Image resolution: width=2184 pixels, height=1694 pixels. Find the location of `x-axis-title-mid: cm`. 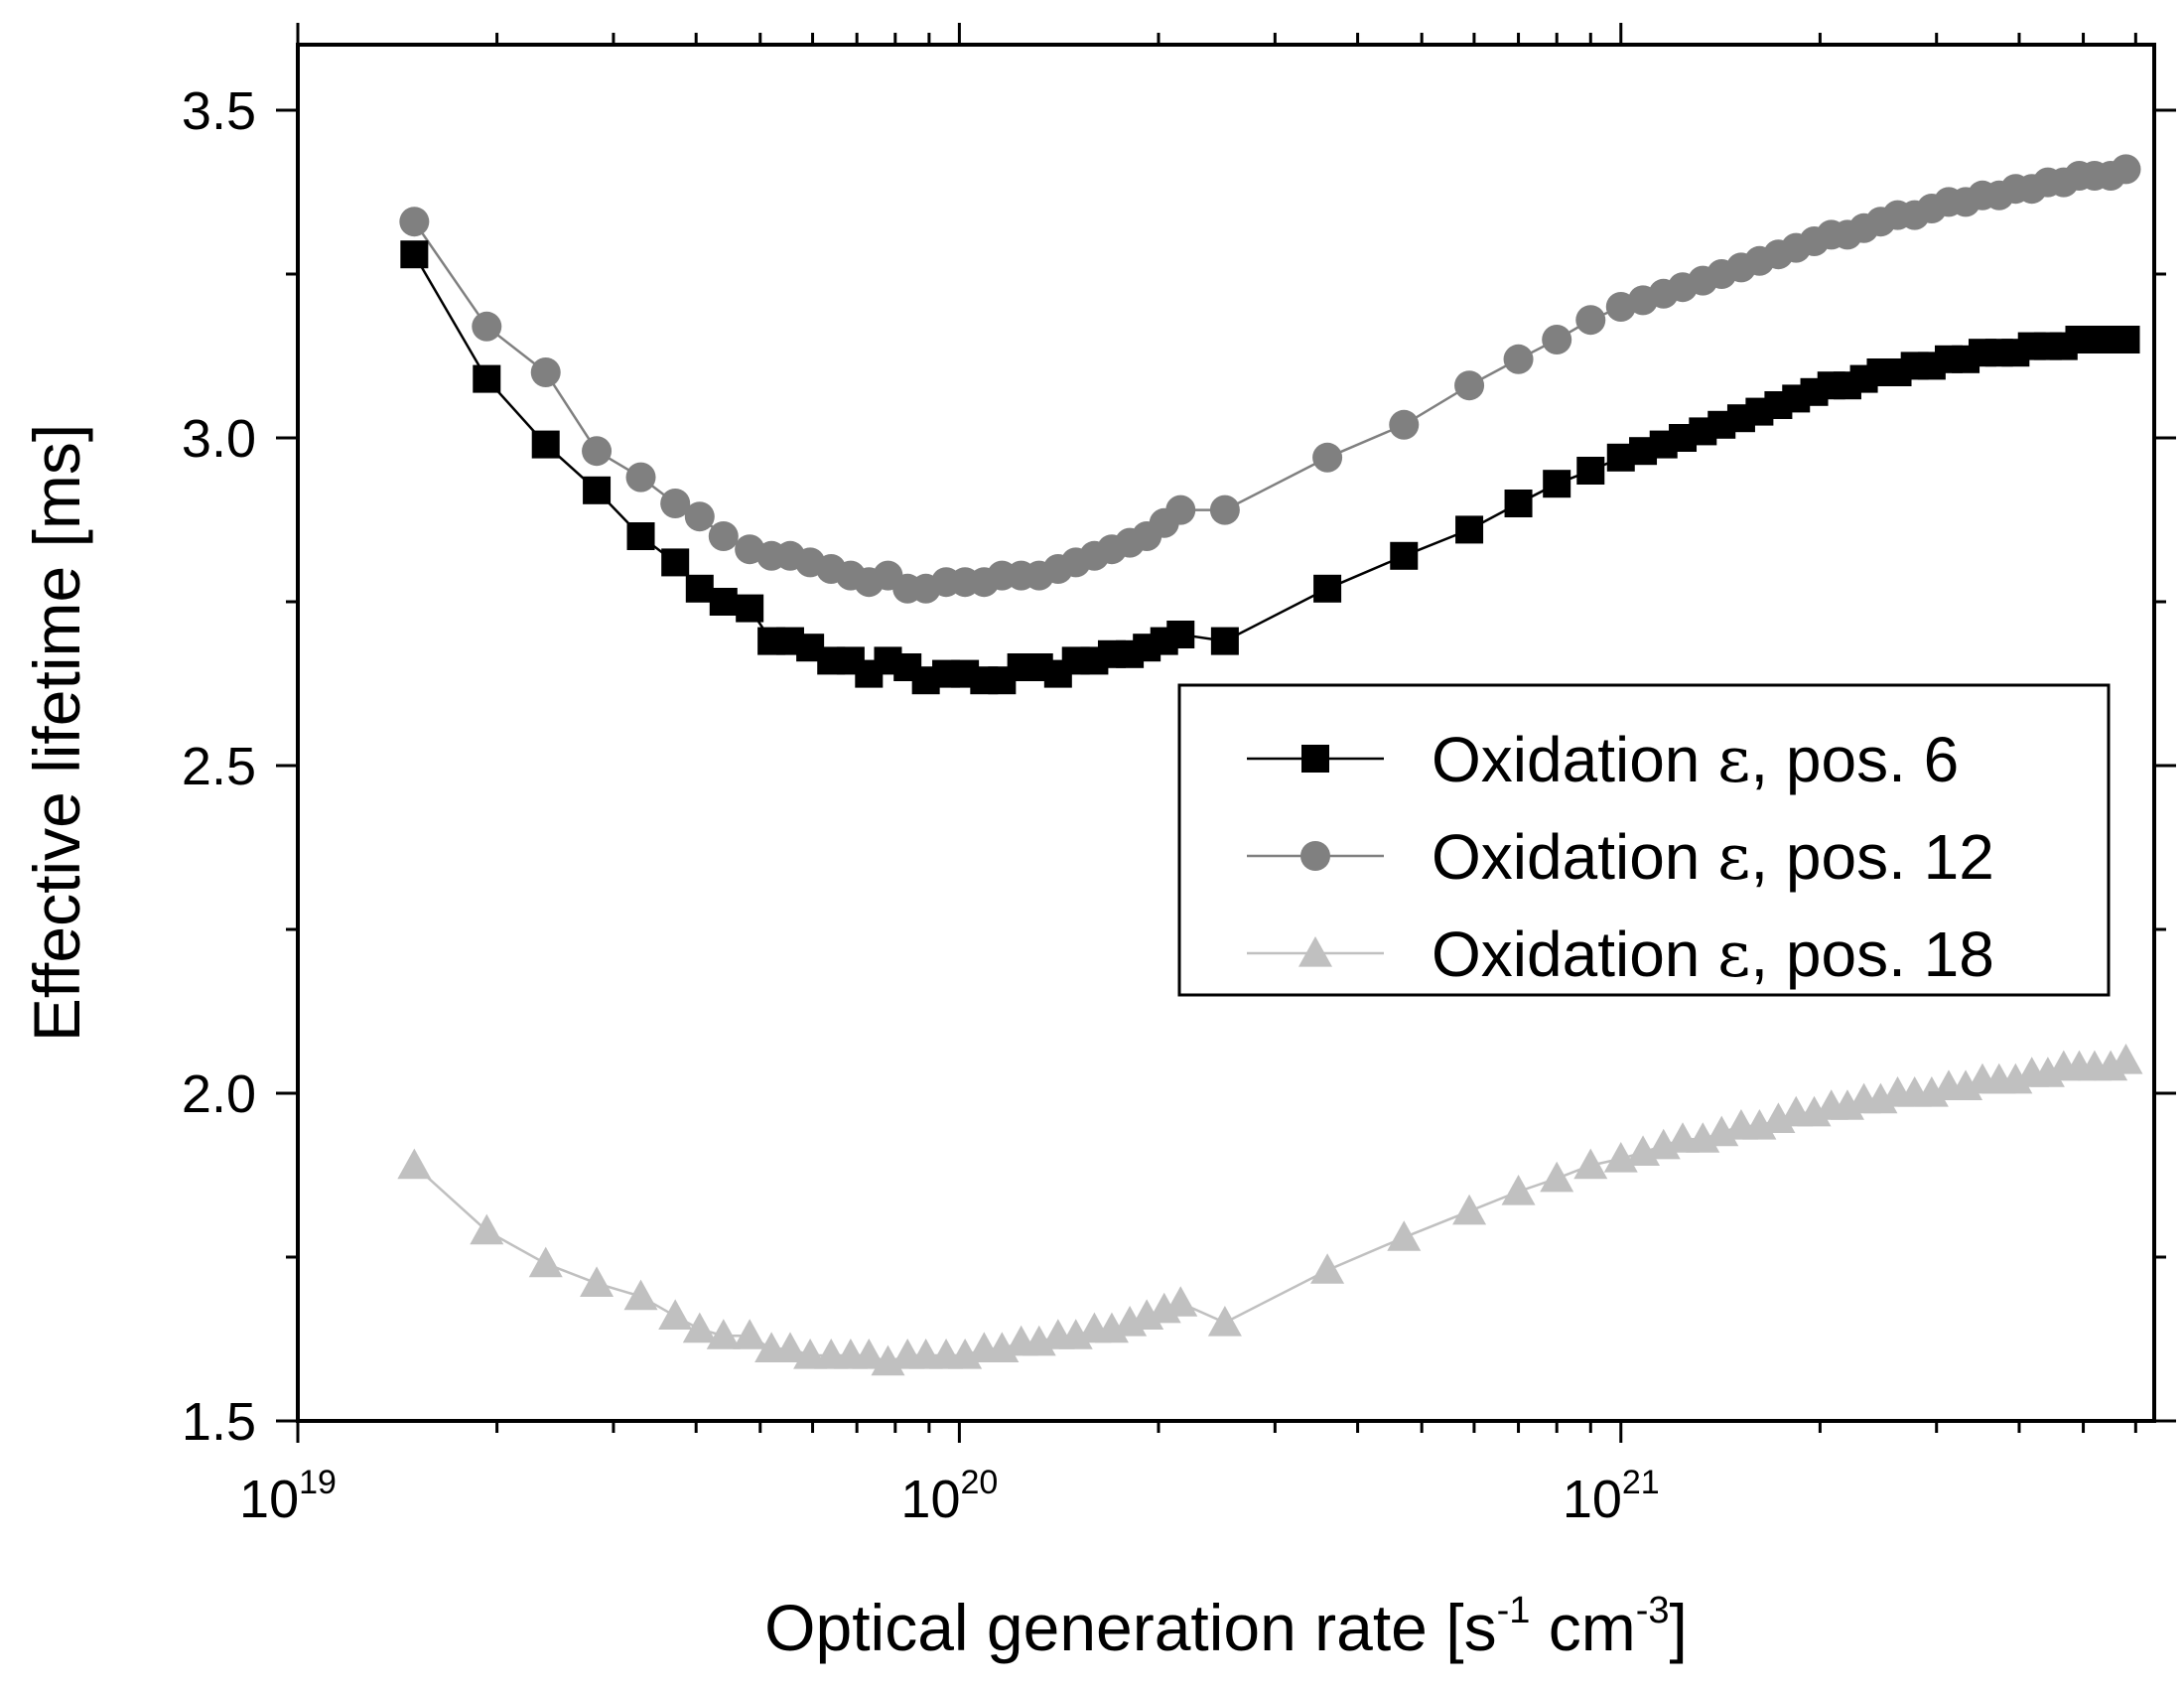

x-axis-title-mid: cm is located at coordinates (1582, 1628).